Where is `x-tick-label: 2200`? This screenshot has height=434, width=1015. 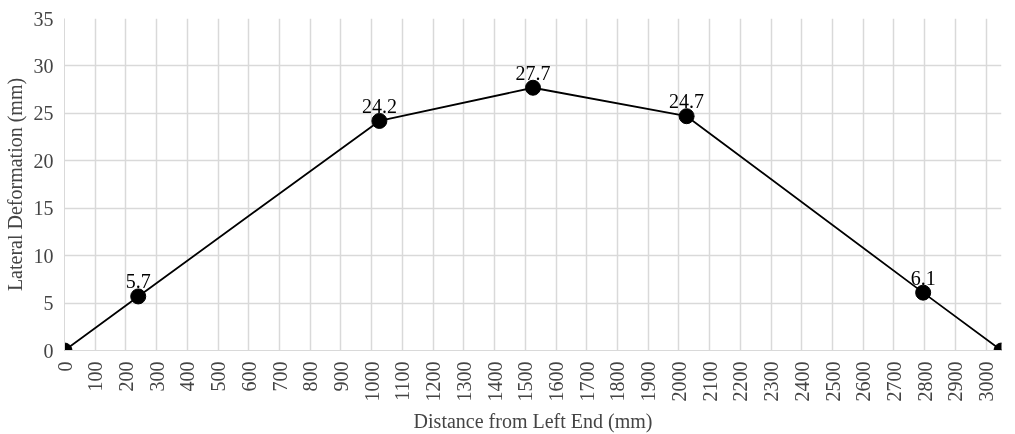
x-tick-label: 2200 is located at coordinates (740, 381).